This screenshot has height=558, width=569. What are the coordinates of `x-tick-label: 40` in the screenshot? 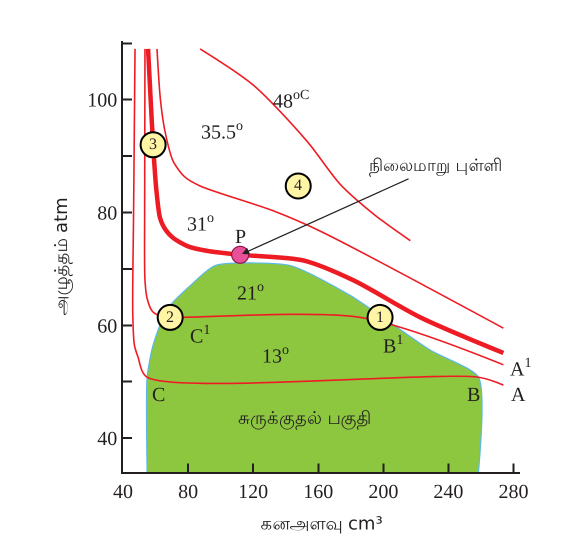 It's located at (123, 491).